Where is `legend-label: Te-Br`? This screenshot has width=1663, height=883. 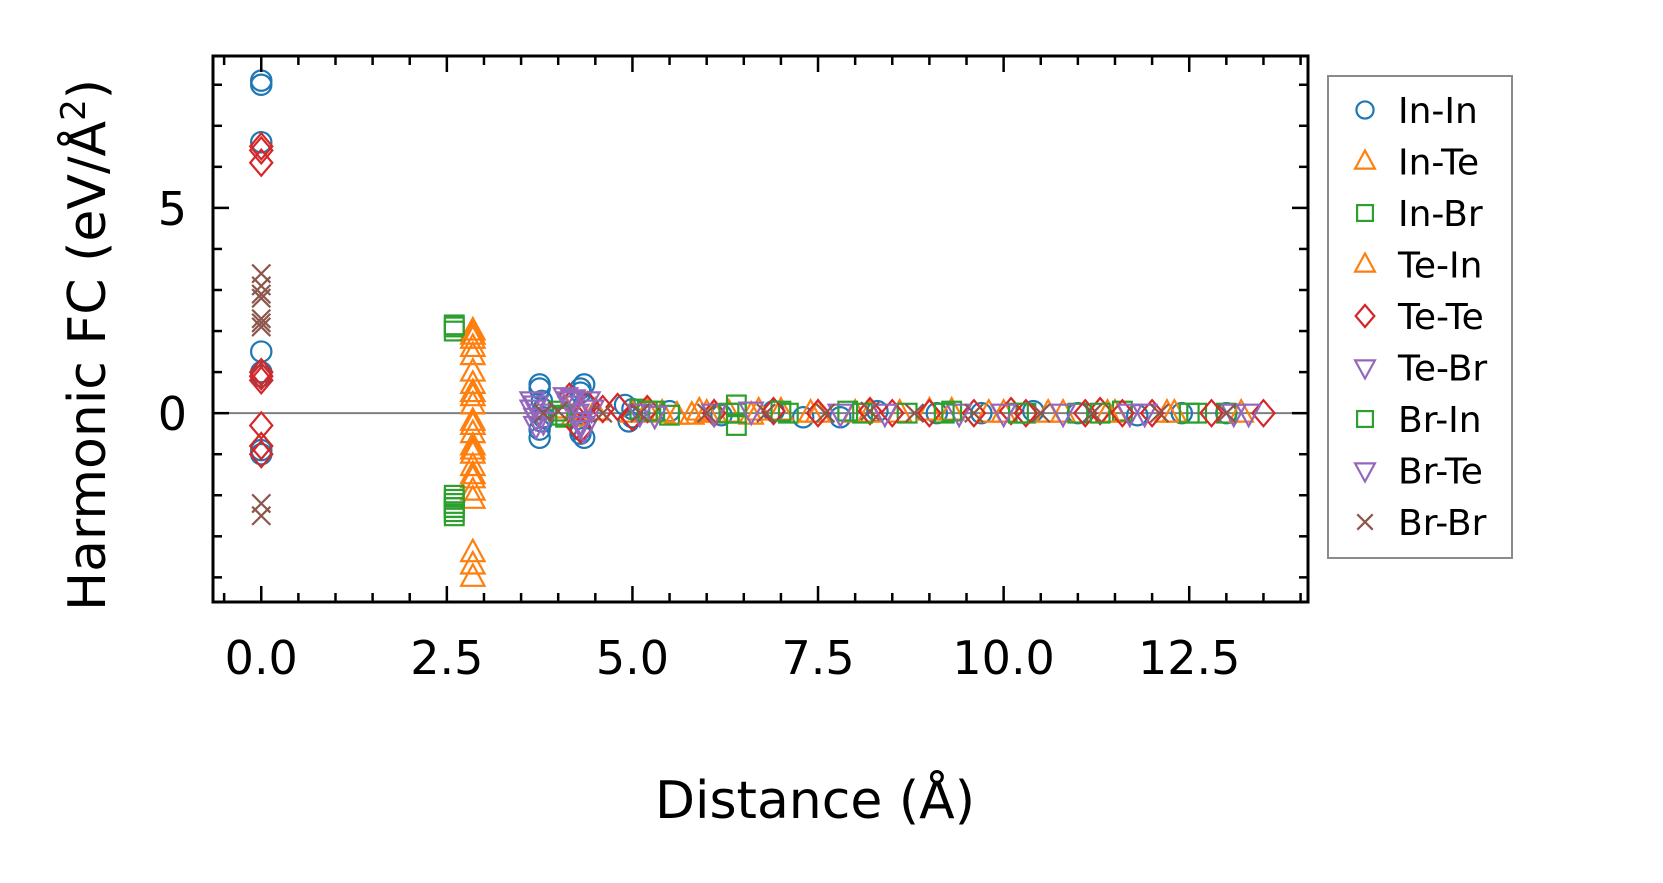
legend-label: Te-Br is located at coordinates (1442, 369).